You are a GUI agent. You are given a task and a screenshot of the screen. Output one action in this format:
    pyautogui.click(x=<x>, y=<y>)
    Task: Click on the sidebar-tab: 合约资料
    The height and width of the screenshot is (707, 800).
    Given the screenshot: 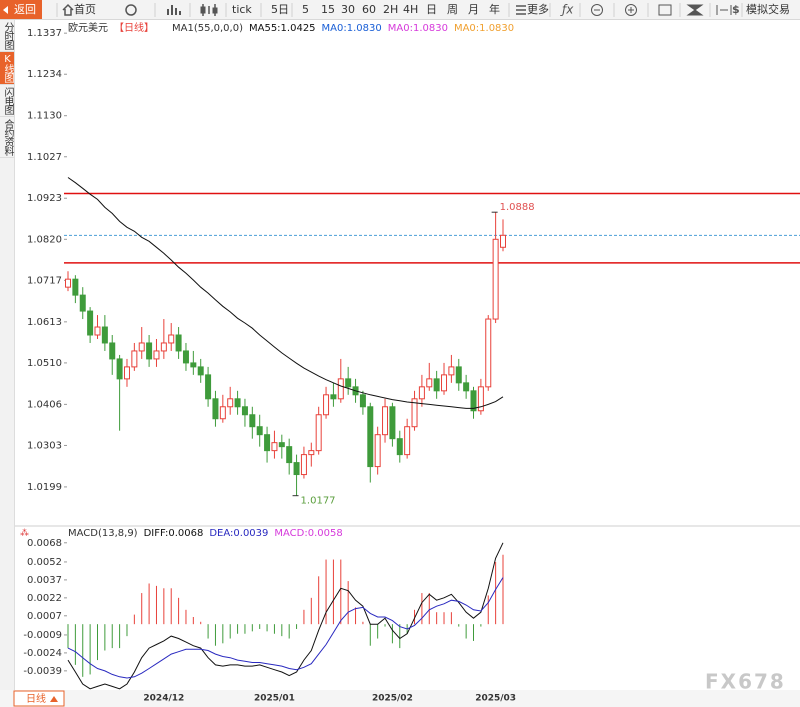 What is the action you would take?
    pyautogui.click(x=7, y=137)
    